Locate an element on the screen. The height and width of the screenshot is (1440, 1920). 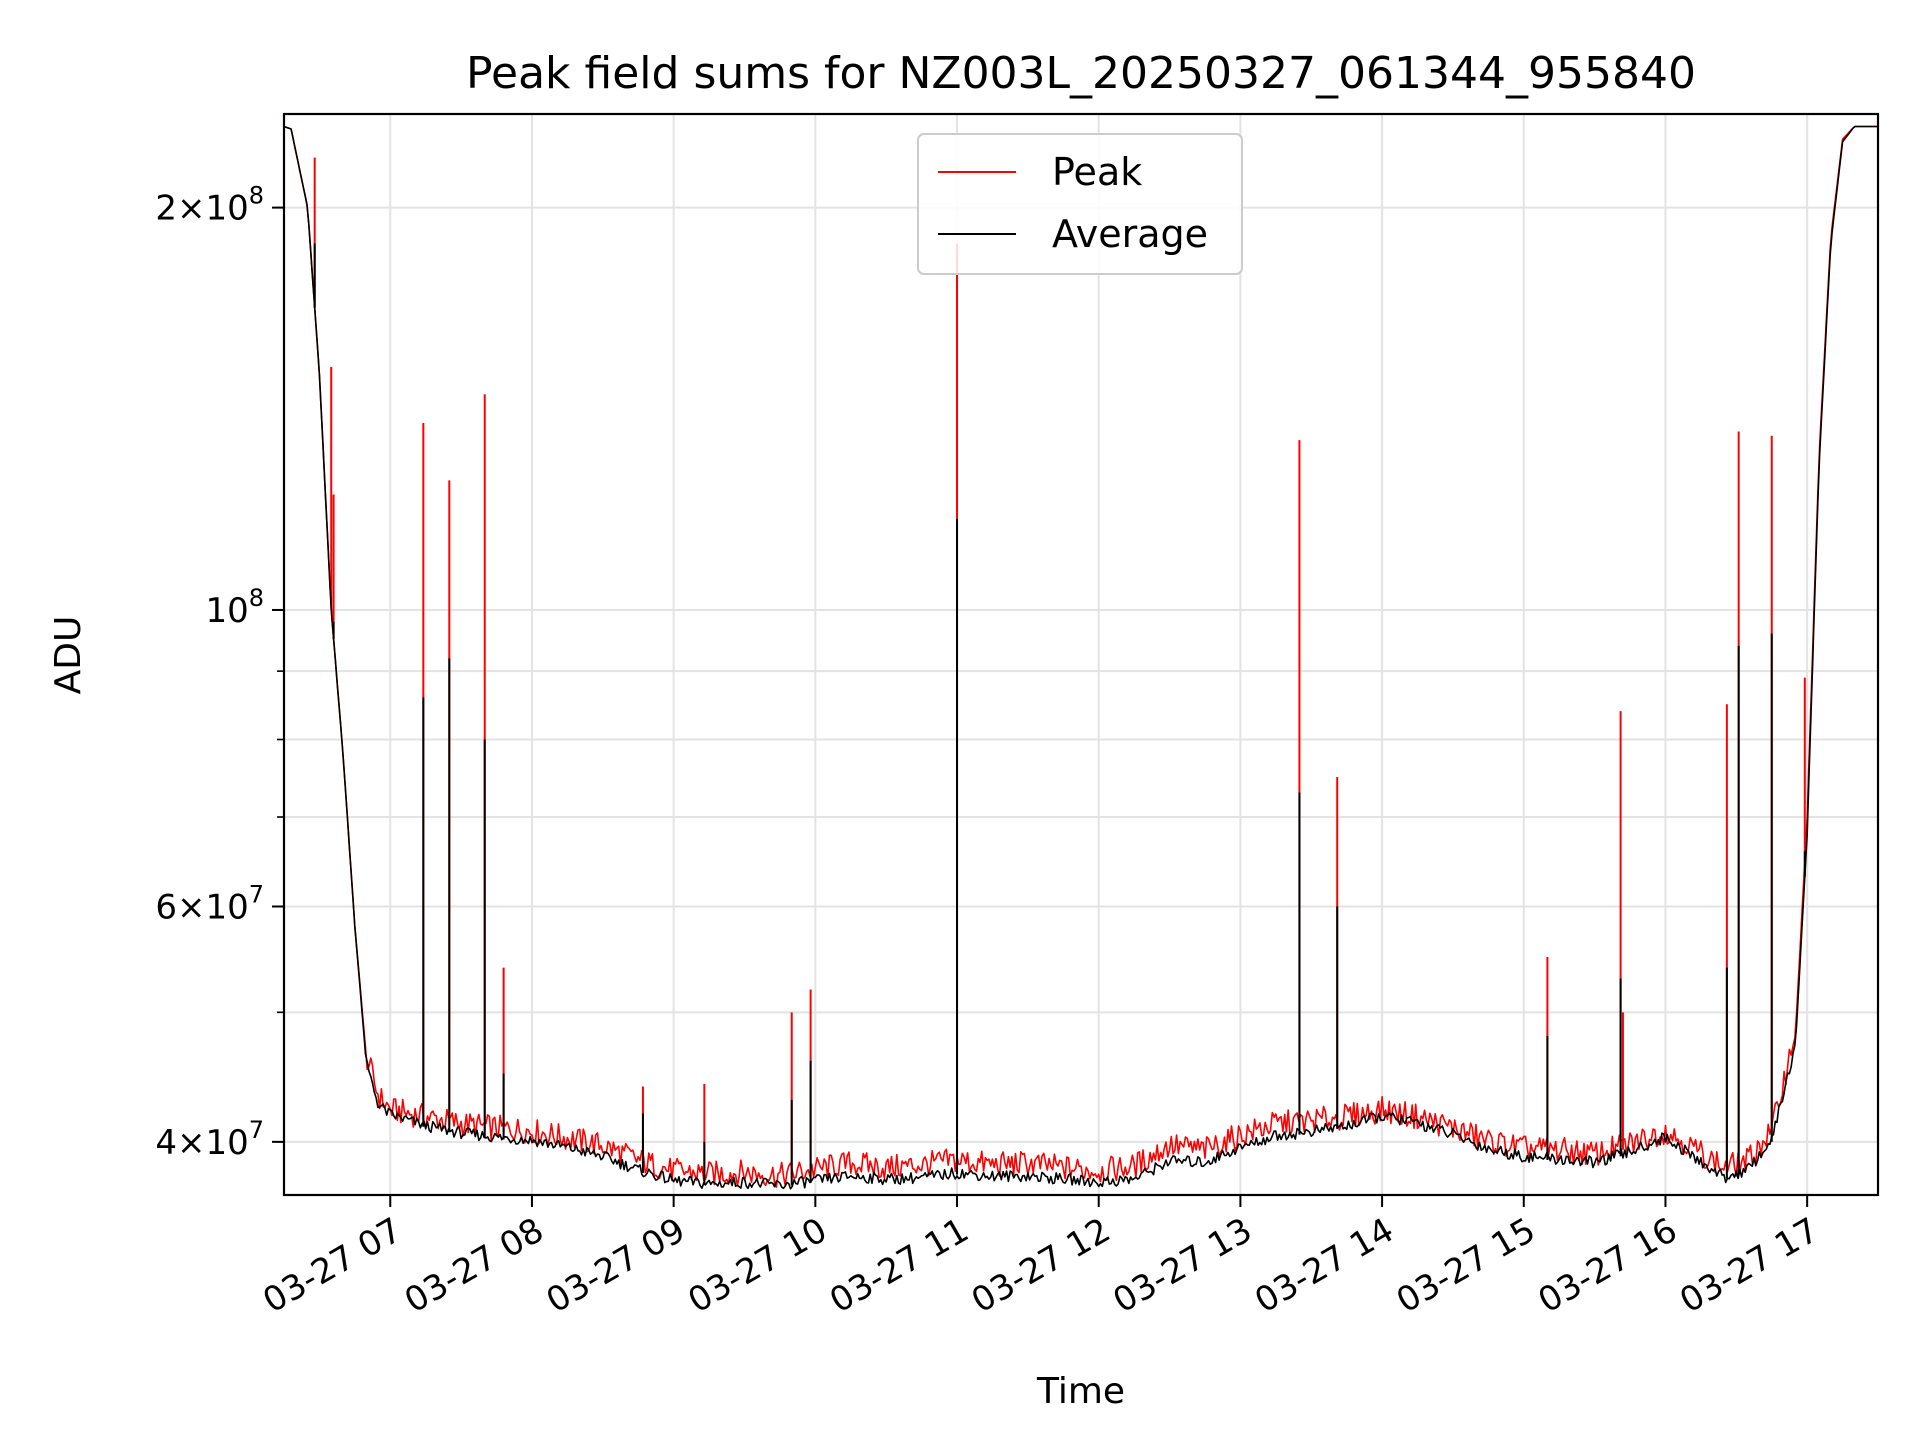
legend-label-peak: Peak is located at coordinates (1097, 172).